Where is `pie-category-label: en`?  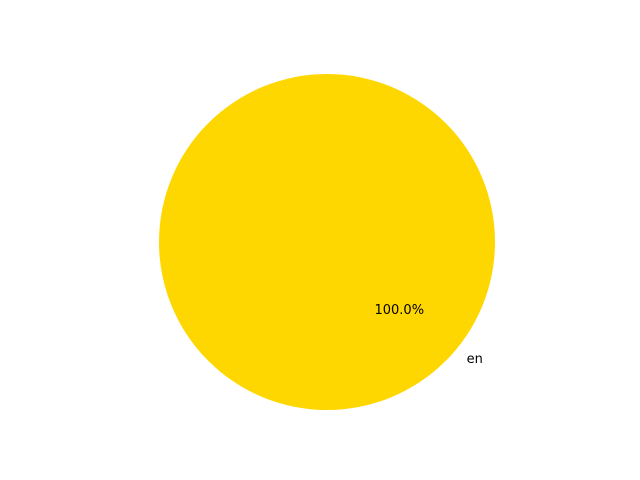 pie-category-label: en is located at coordinates (475, 359).